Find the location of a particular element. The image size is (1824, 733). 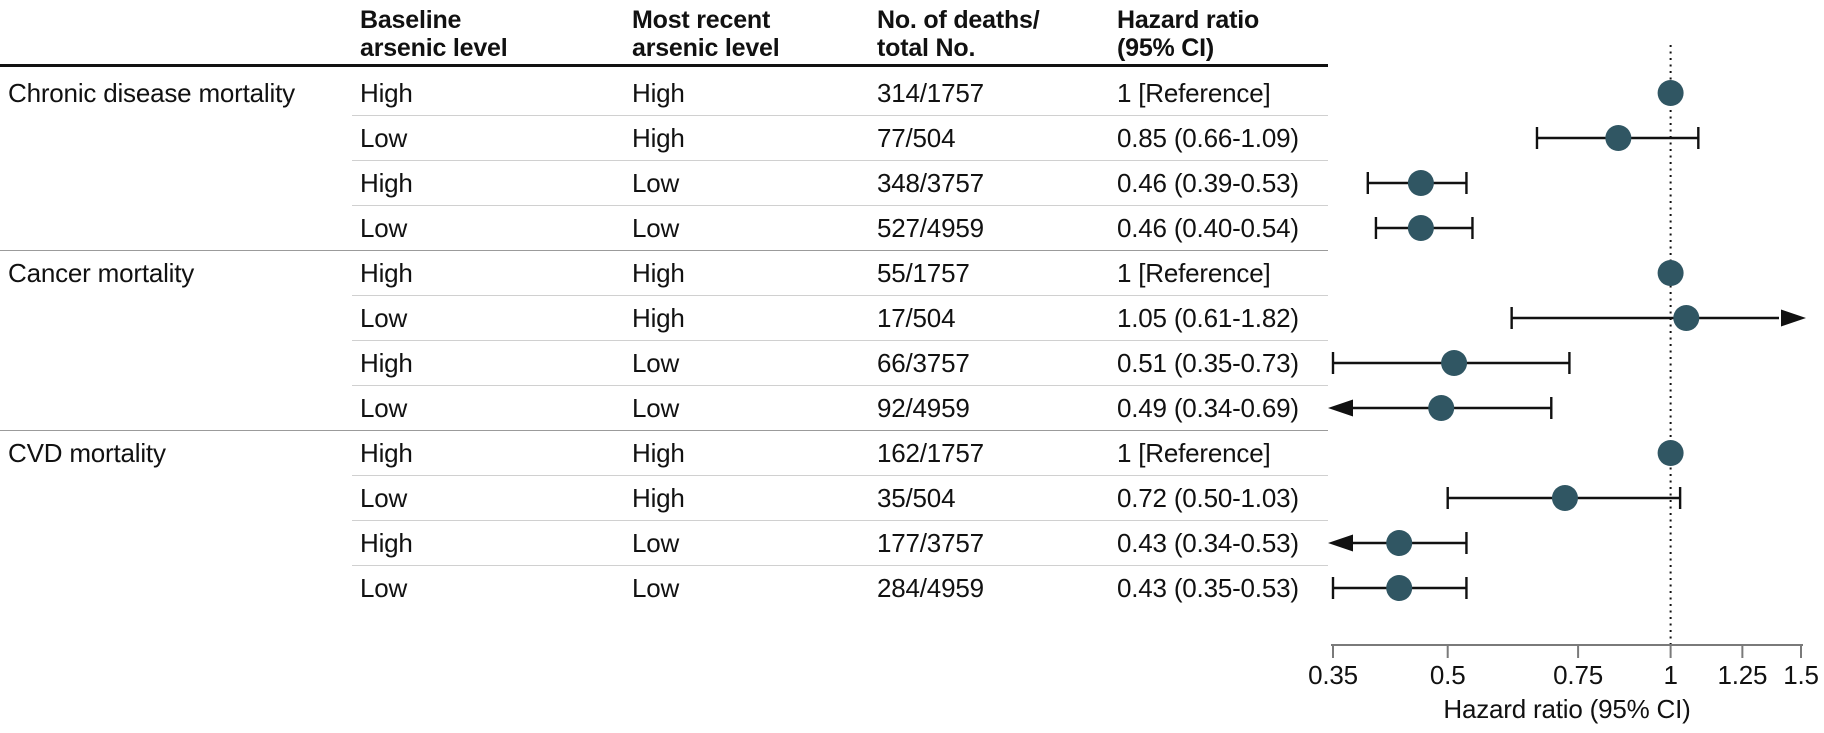

deaths-cell: 348/3757 is located at coordinates (930, 183).